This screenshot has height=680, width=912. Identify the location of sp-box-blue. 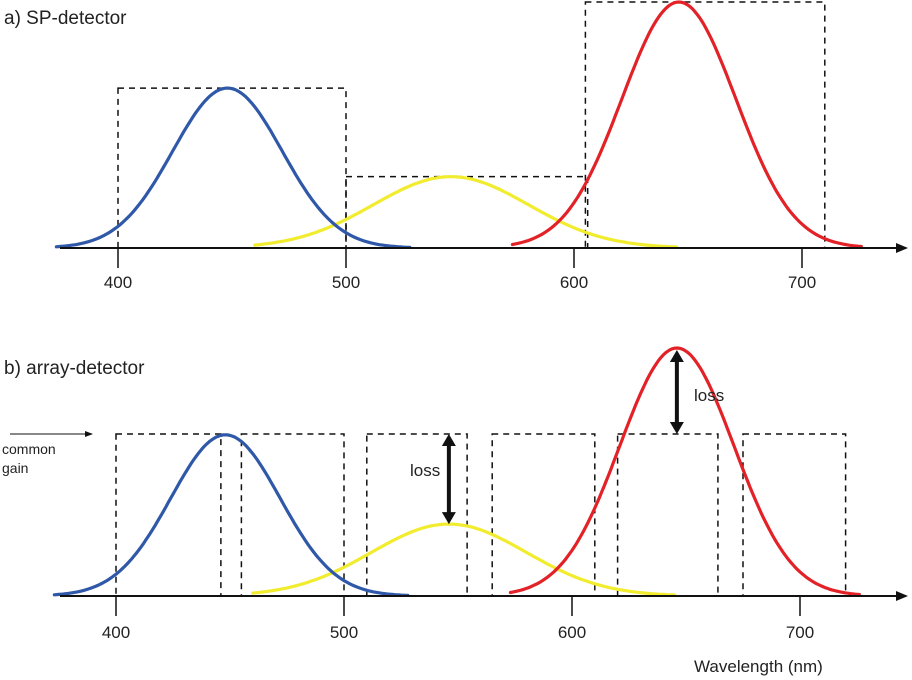
(232, 168).